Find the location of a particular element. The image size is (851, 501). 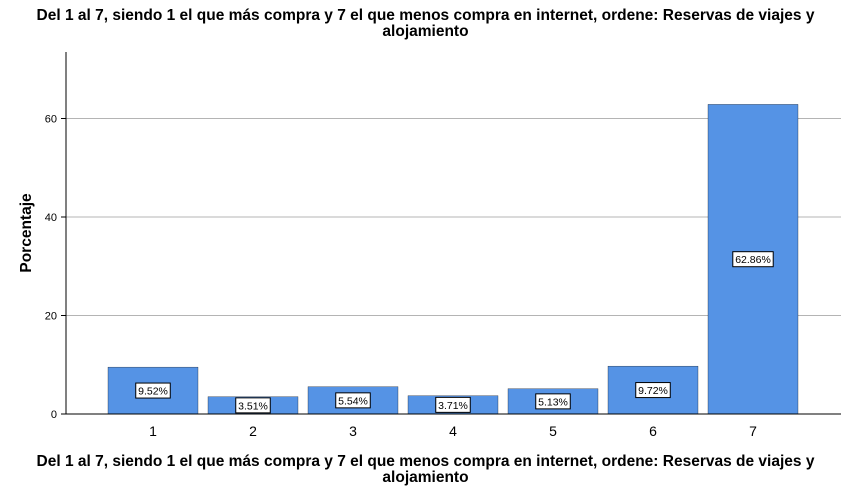

data-label-6: 9.72% is located at coordinates (653, 391).